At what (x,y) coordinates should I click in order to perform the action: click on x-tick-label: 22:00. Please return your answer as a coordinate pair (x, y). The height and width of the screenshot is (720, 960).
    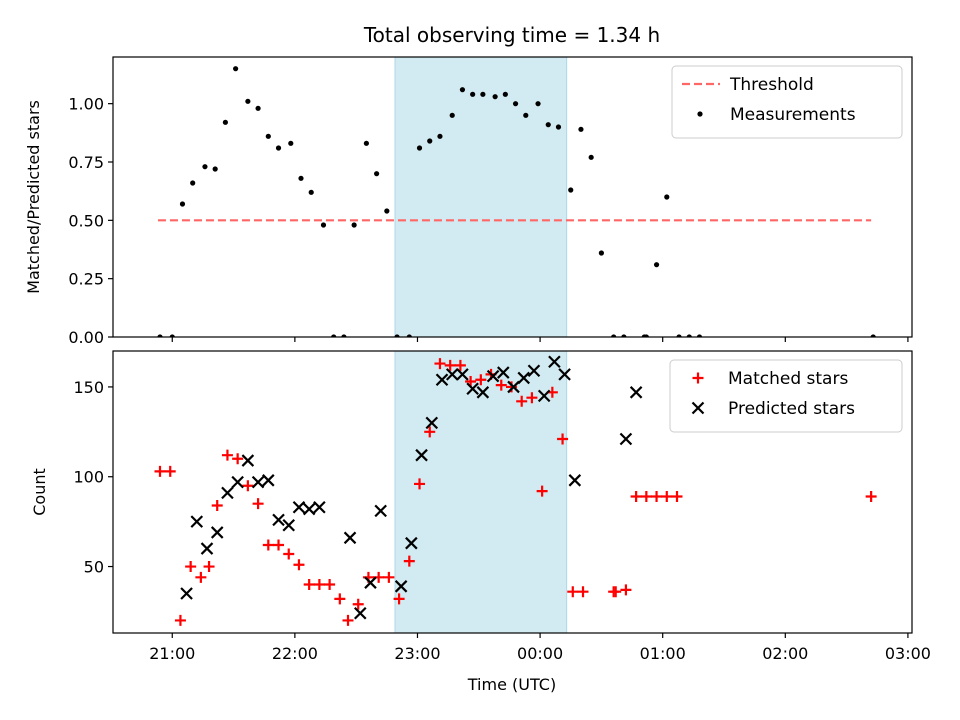
    Looking at the image, I should click on (295, 653).